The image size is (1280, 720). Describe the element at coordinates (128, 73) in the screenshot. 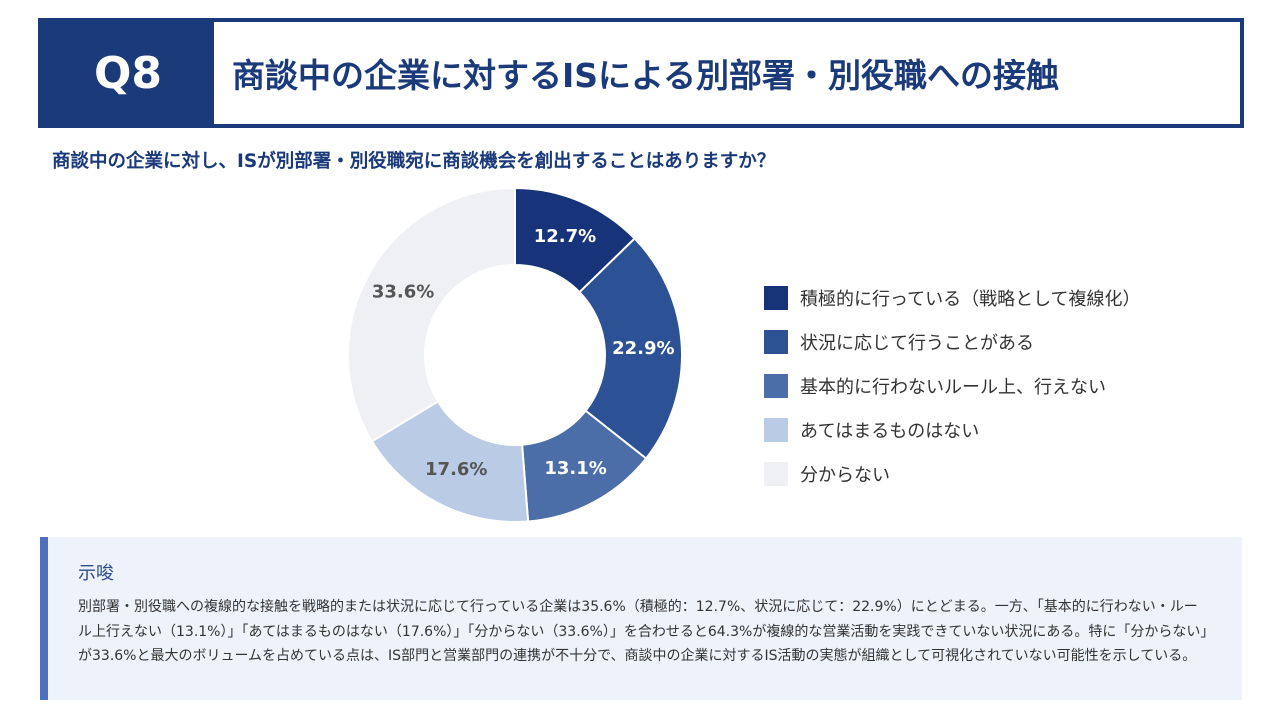

I see `question-number: Q8` at that location.